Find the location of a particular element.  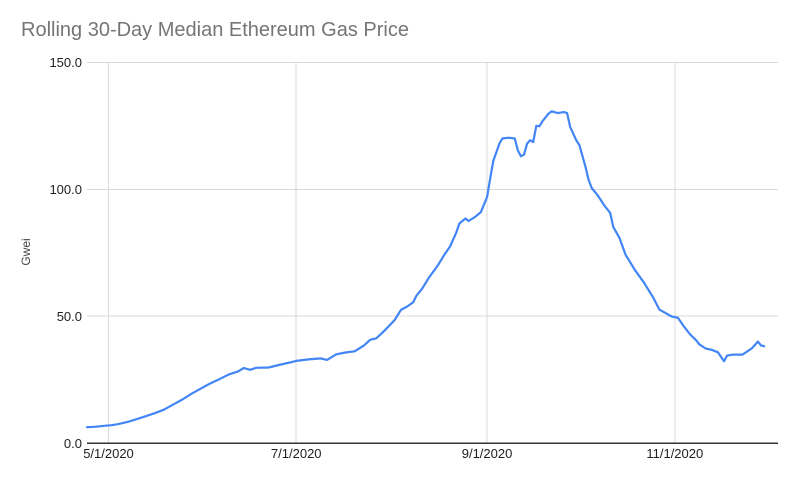

y-tick-label: 100.0 is located at coordinates (65, 189).